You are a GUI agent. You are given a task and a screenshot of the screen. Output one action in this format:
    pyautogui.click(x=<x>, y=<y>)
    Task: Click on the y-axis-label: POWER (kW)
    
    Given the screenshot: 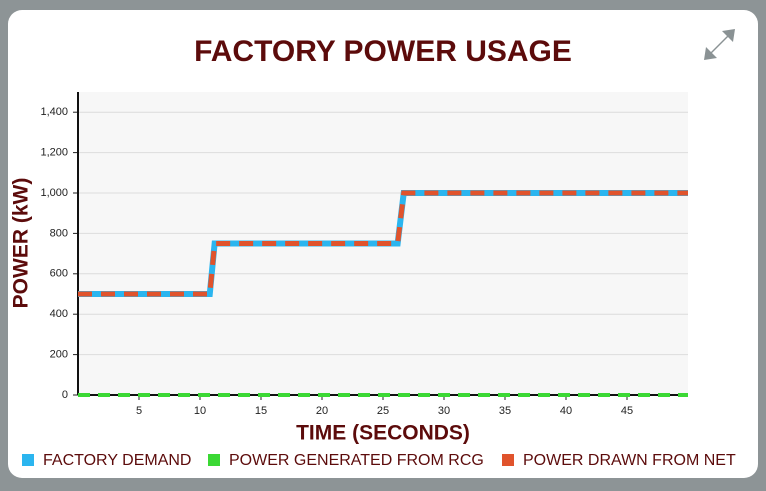 What is the action you would take?
    pyautogui.click(x=21, y=243)
    